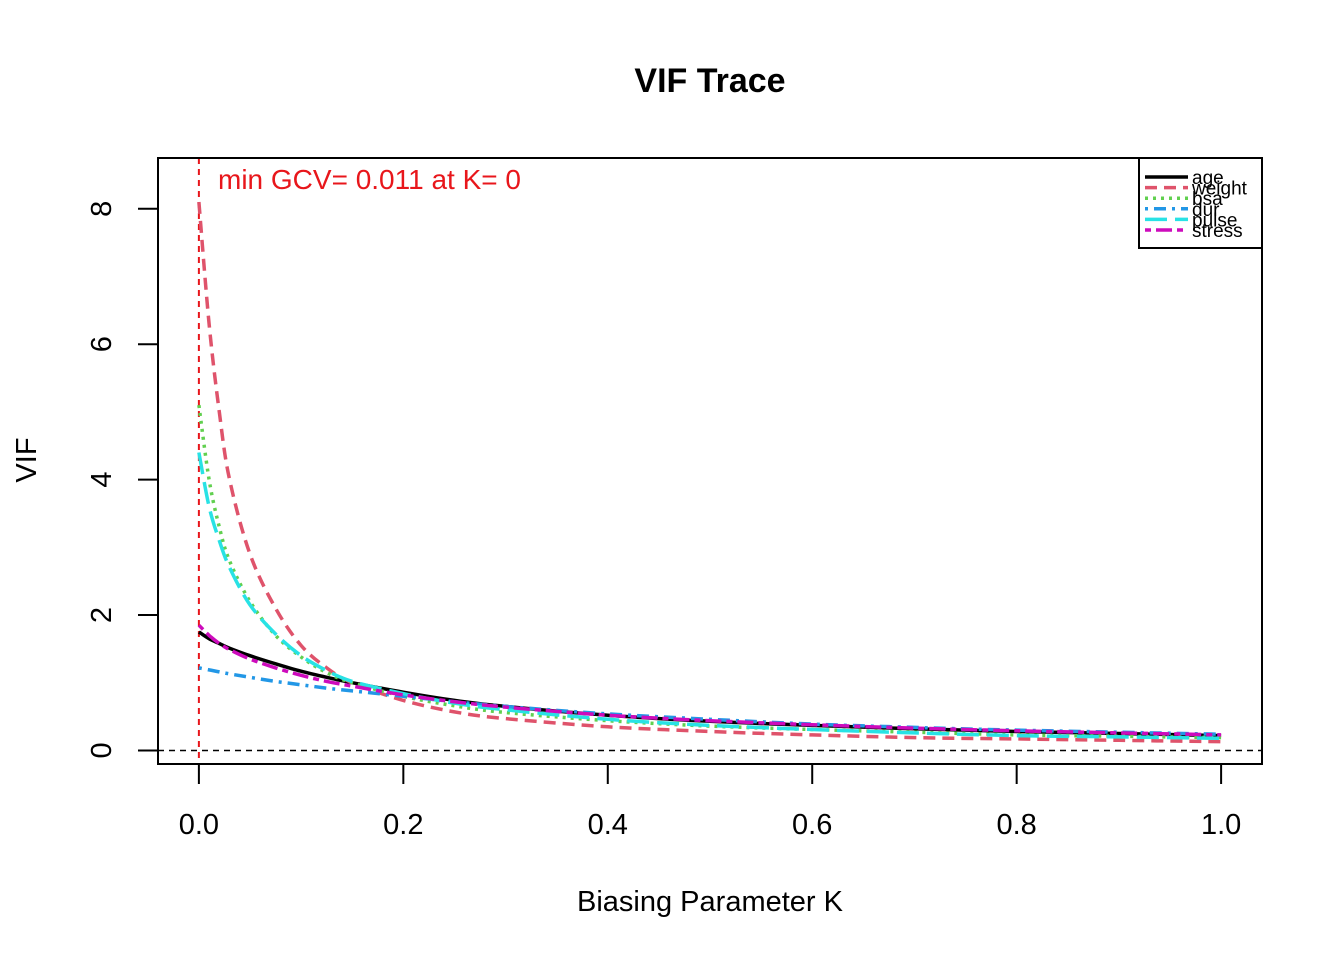 The image size is (1344, 960). Describe the element at coordinates (102, 209) in the screenshot. I see `y-tick-label: 8` at that location.